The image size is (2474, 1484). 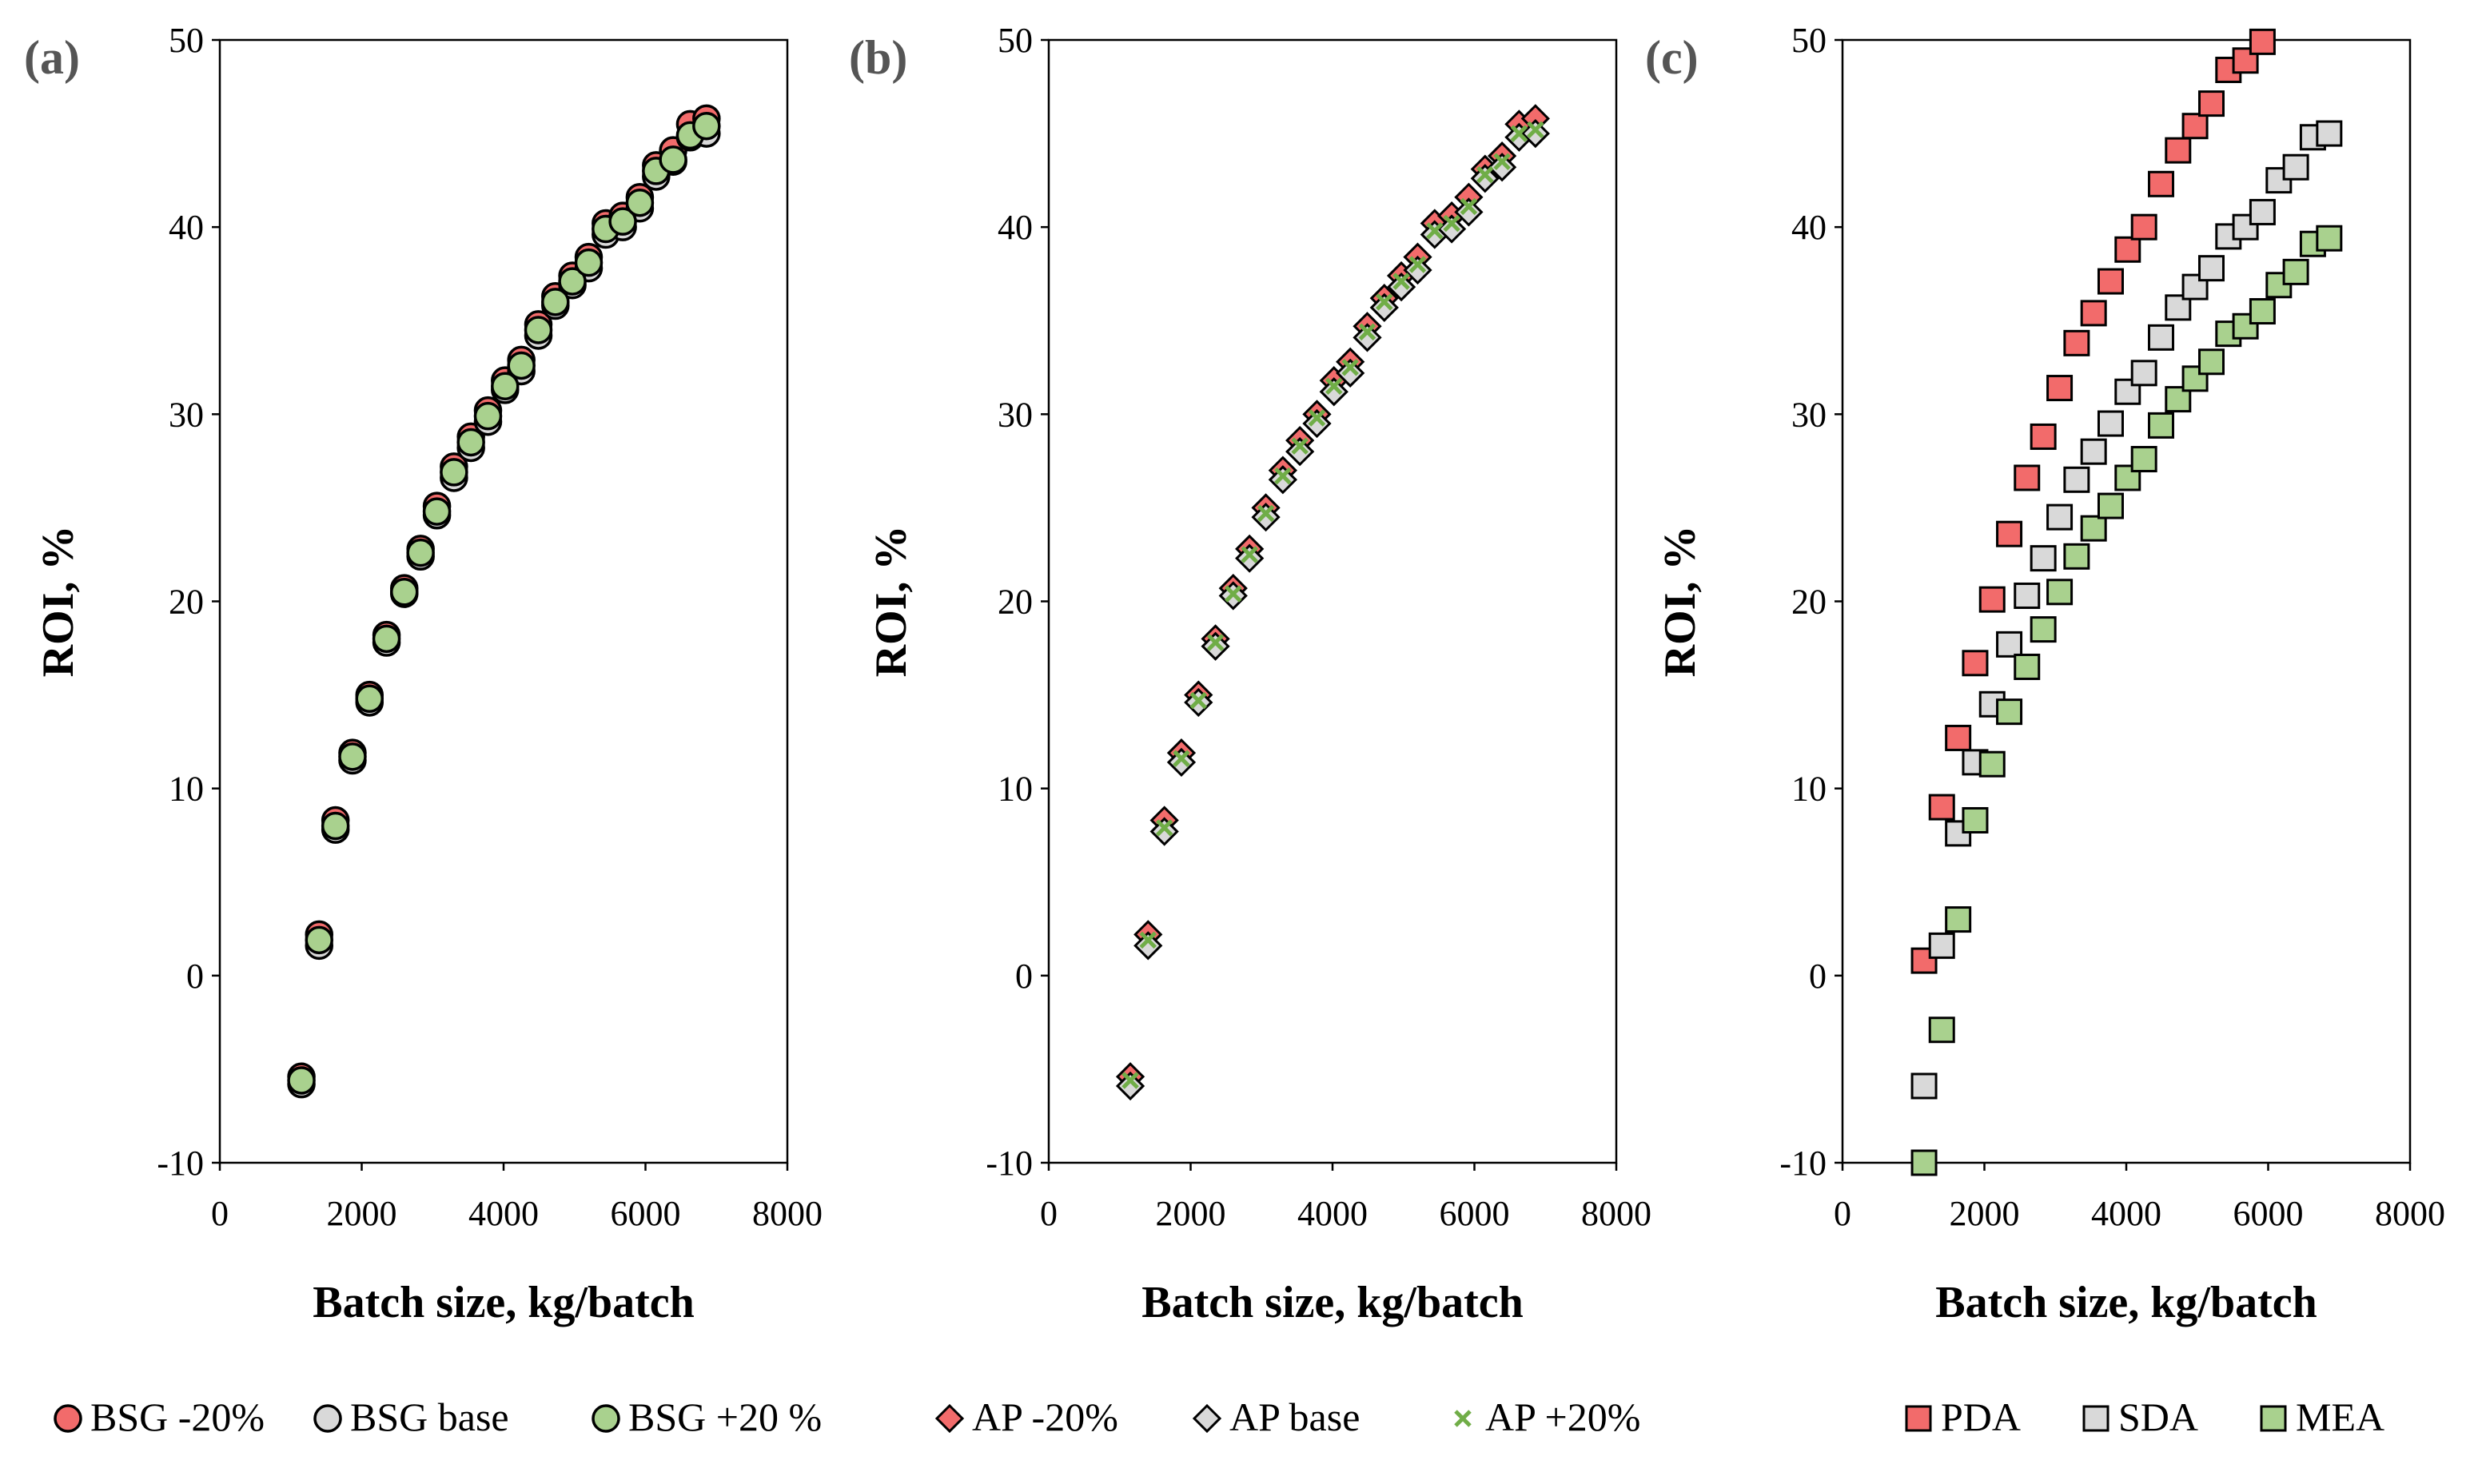 What do you see at coordinates (1672, 57) in the screenshot?
I see `panel-label: (c)` at bounding box center [1672, 57].